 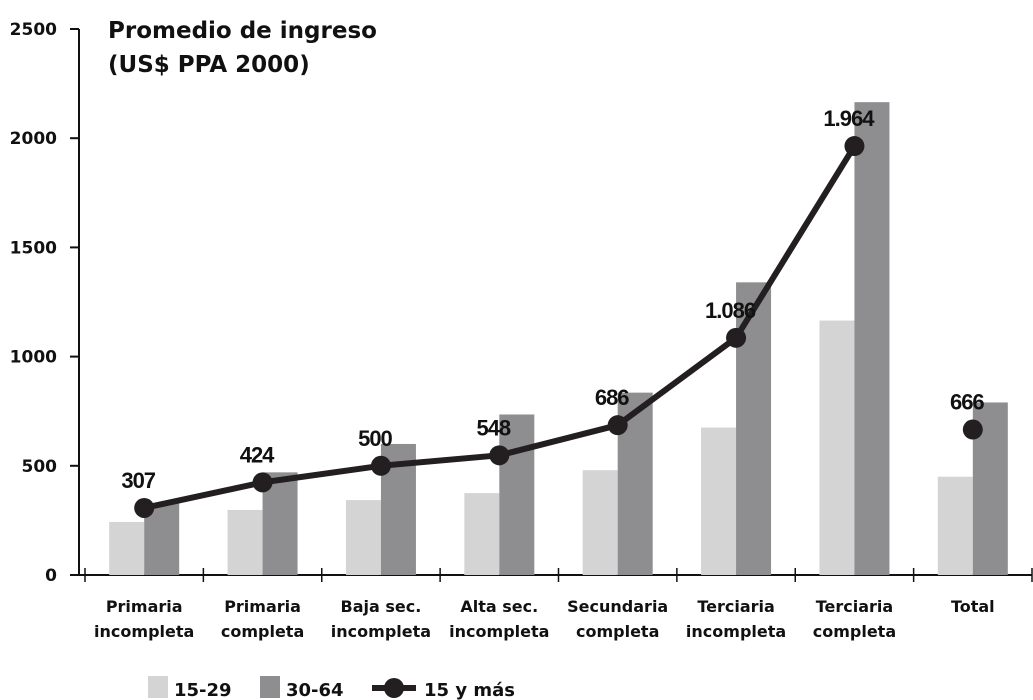 What do you see at coordinates (469, 690) in the screenshot?
I see `legend-label: 15 y más` at bounding box center [469, 690].